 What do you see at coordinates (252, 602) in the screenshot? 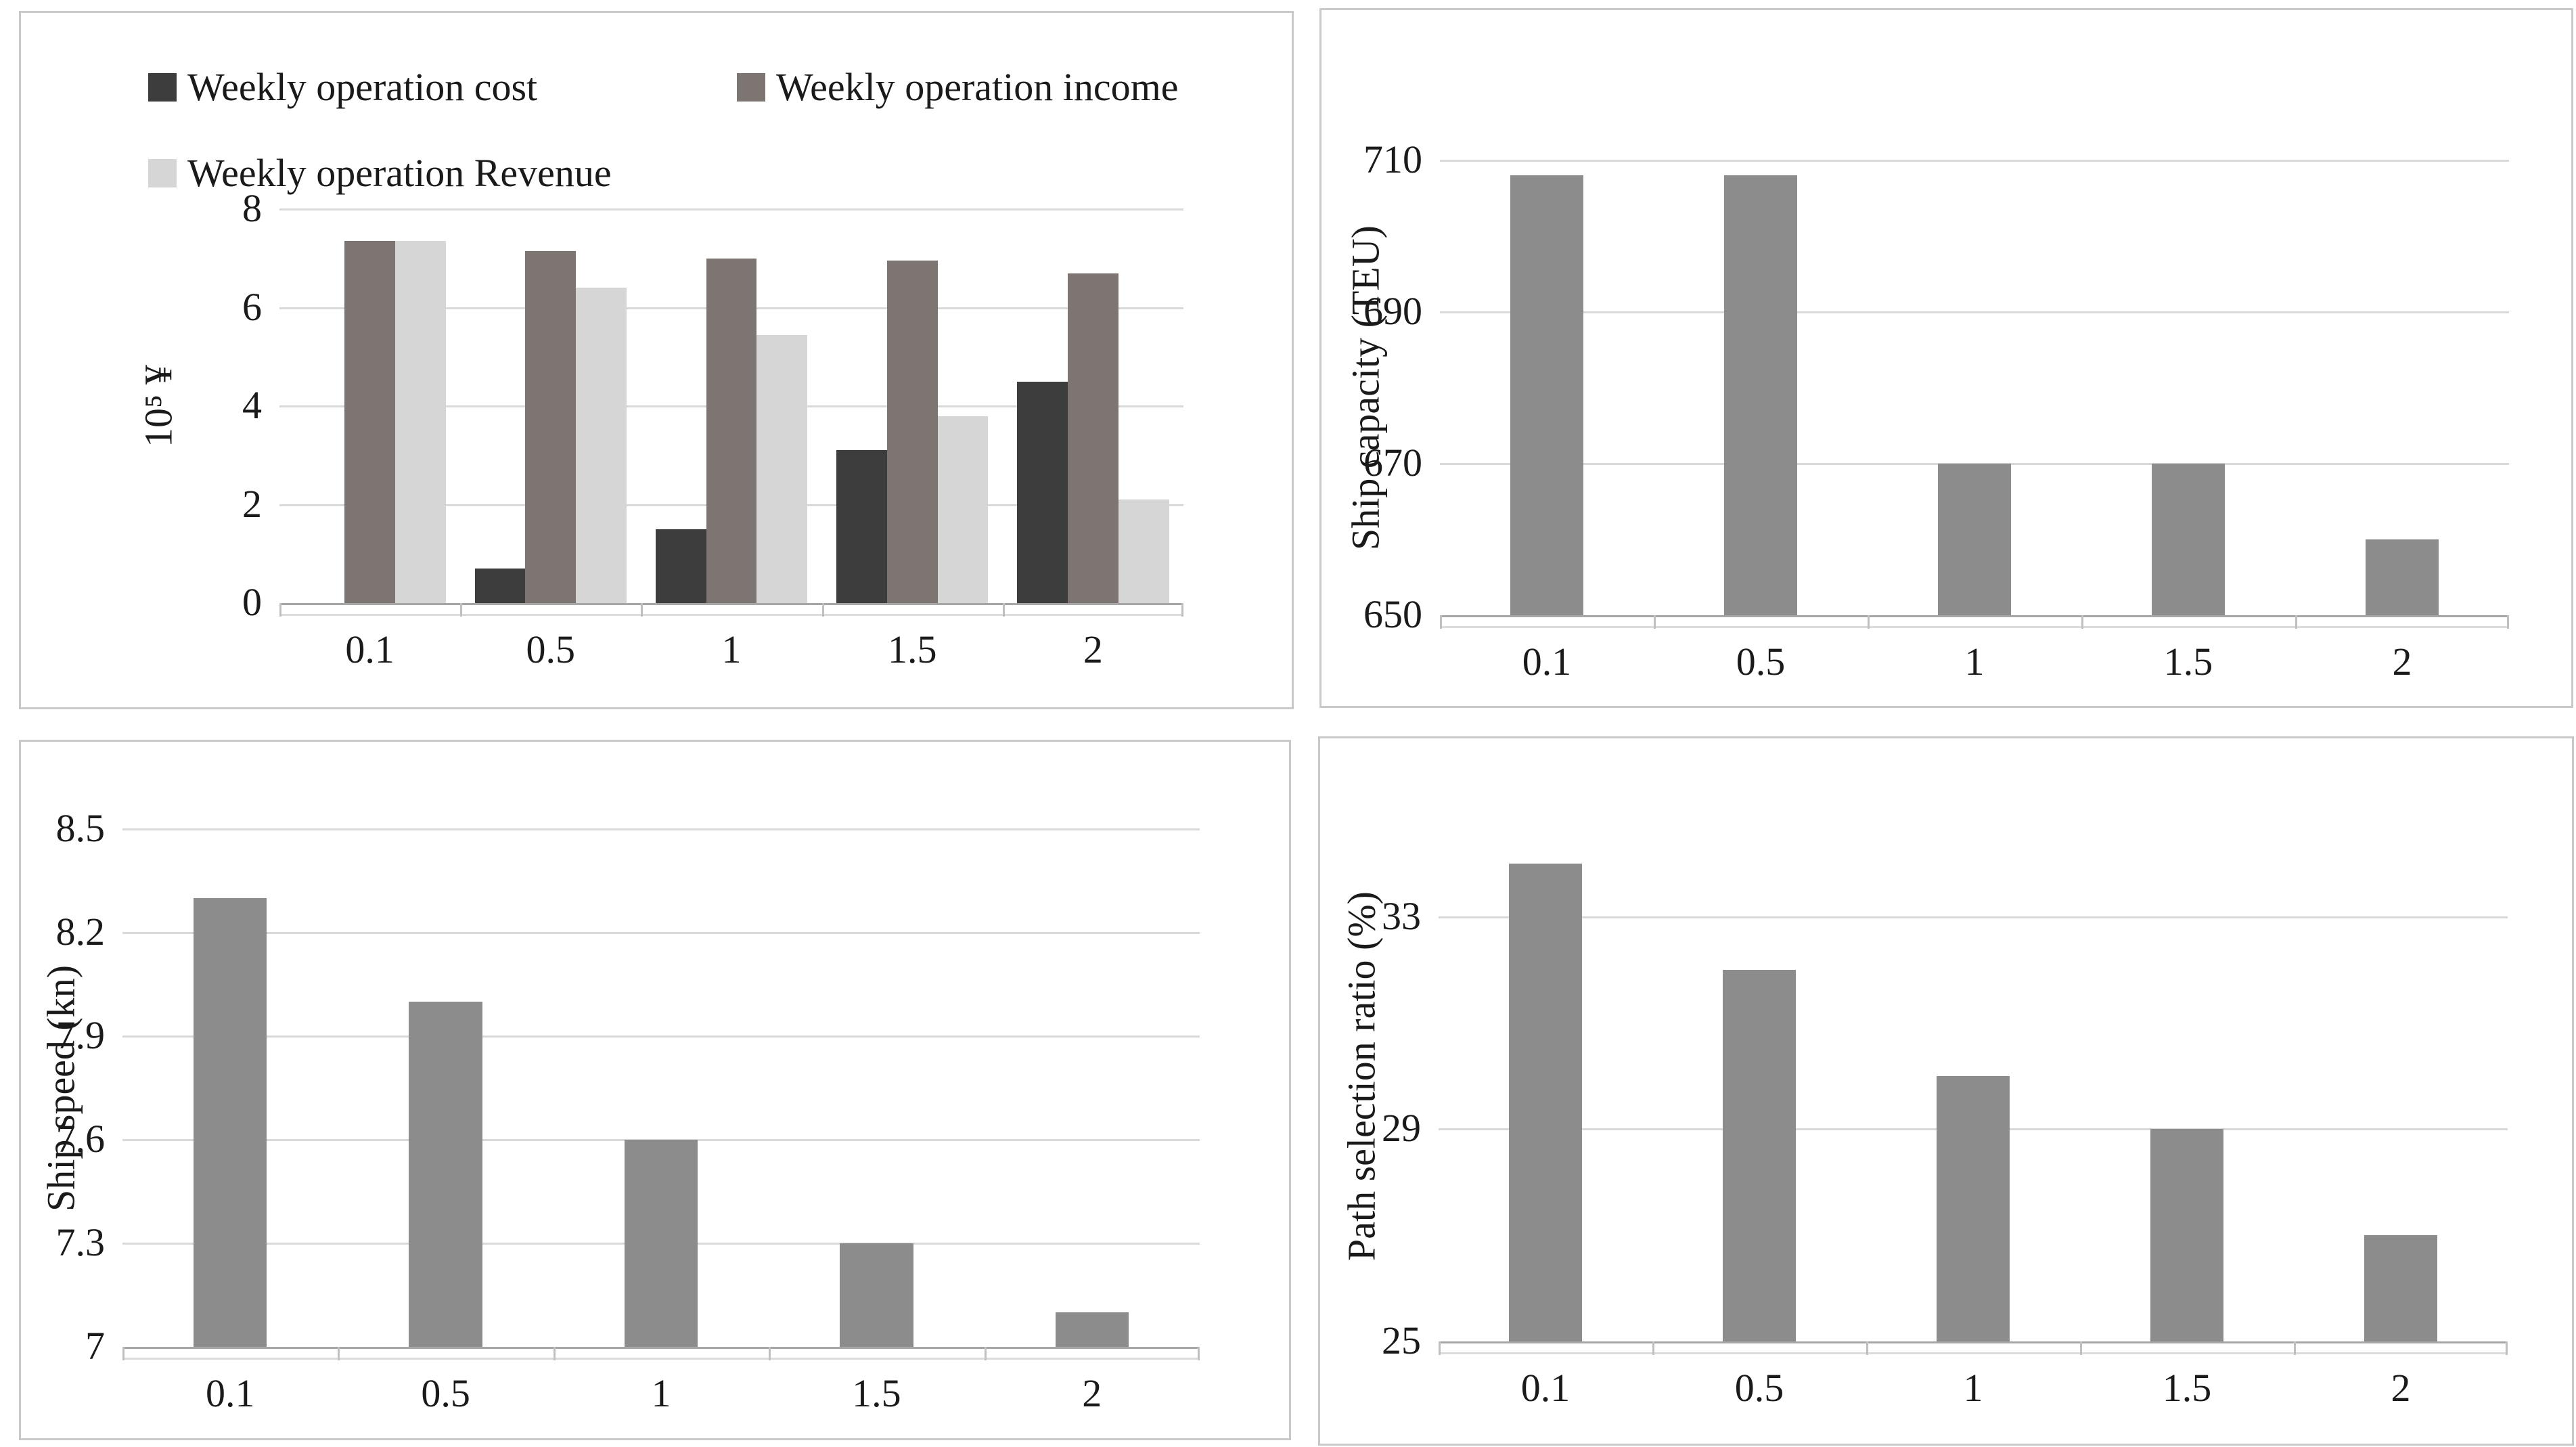
I see `y-tick-label: 0` at bounding box center [252, 602].